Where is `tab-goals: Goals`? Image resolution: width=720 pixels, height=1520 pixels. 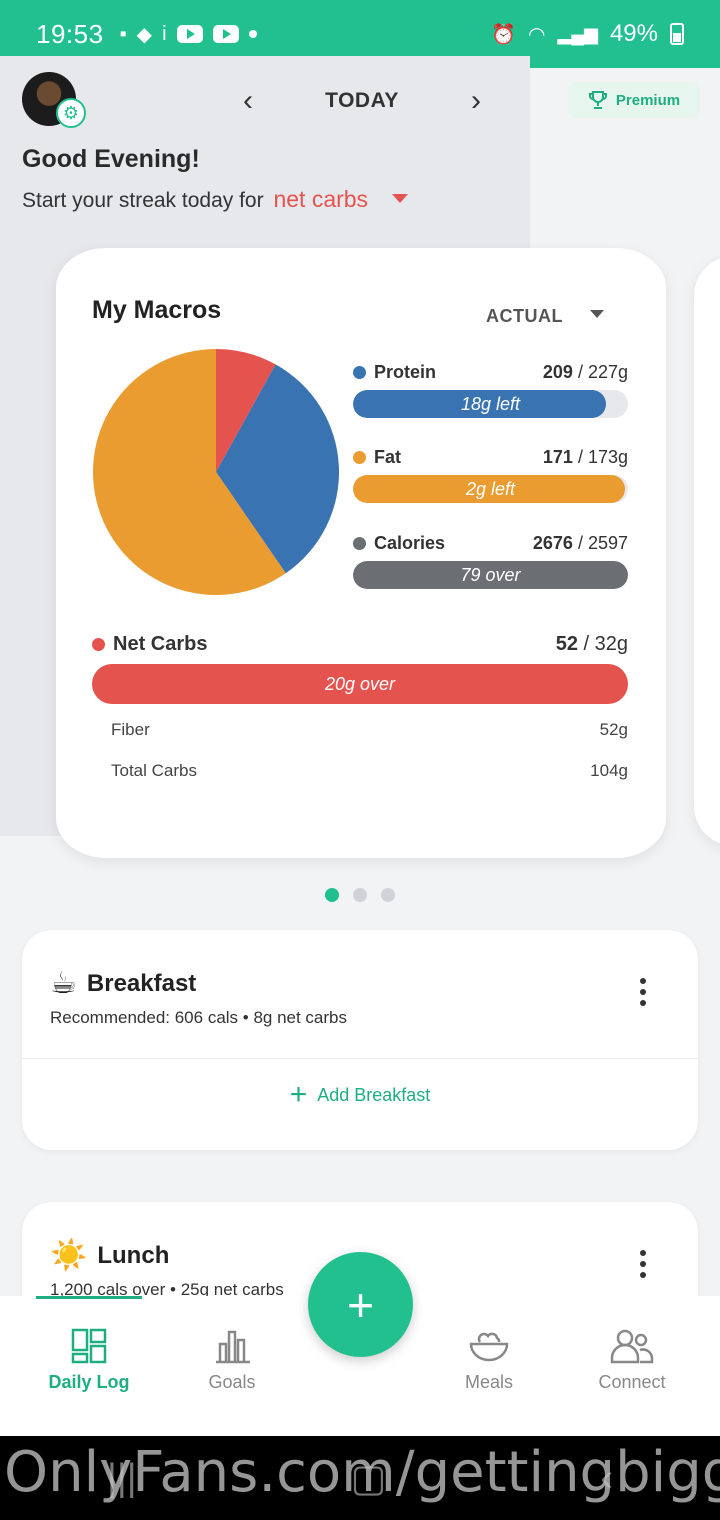 tab-goals: Goals is located at coordinates (232, 1360).